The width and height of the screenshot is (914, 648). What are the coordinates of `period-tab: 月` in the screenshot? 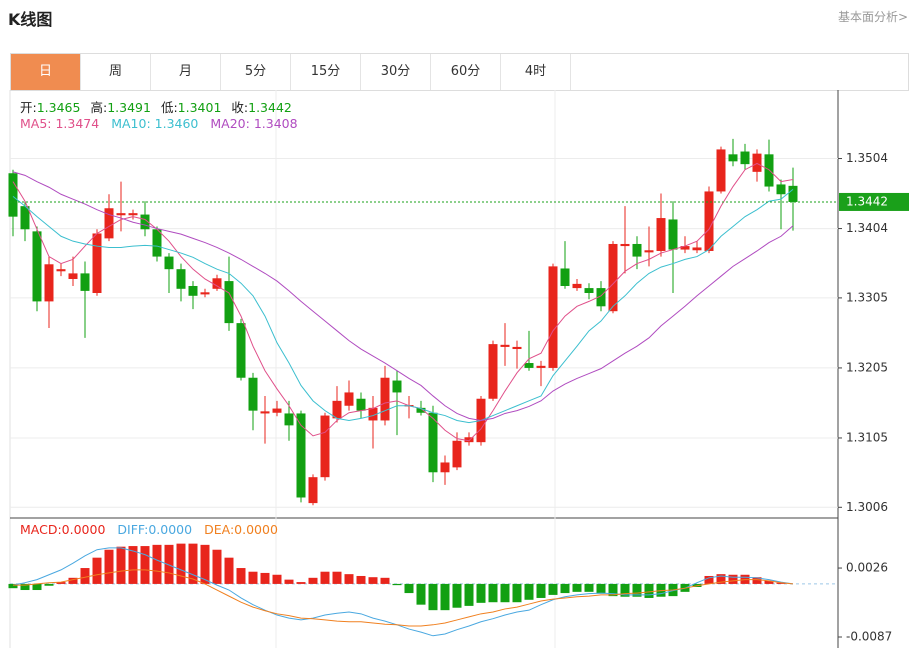 It's located at (186, 72).